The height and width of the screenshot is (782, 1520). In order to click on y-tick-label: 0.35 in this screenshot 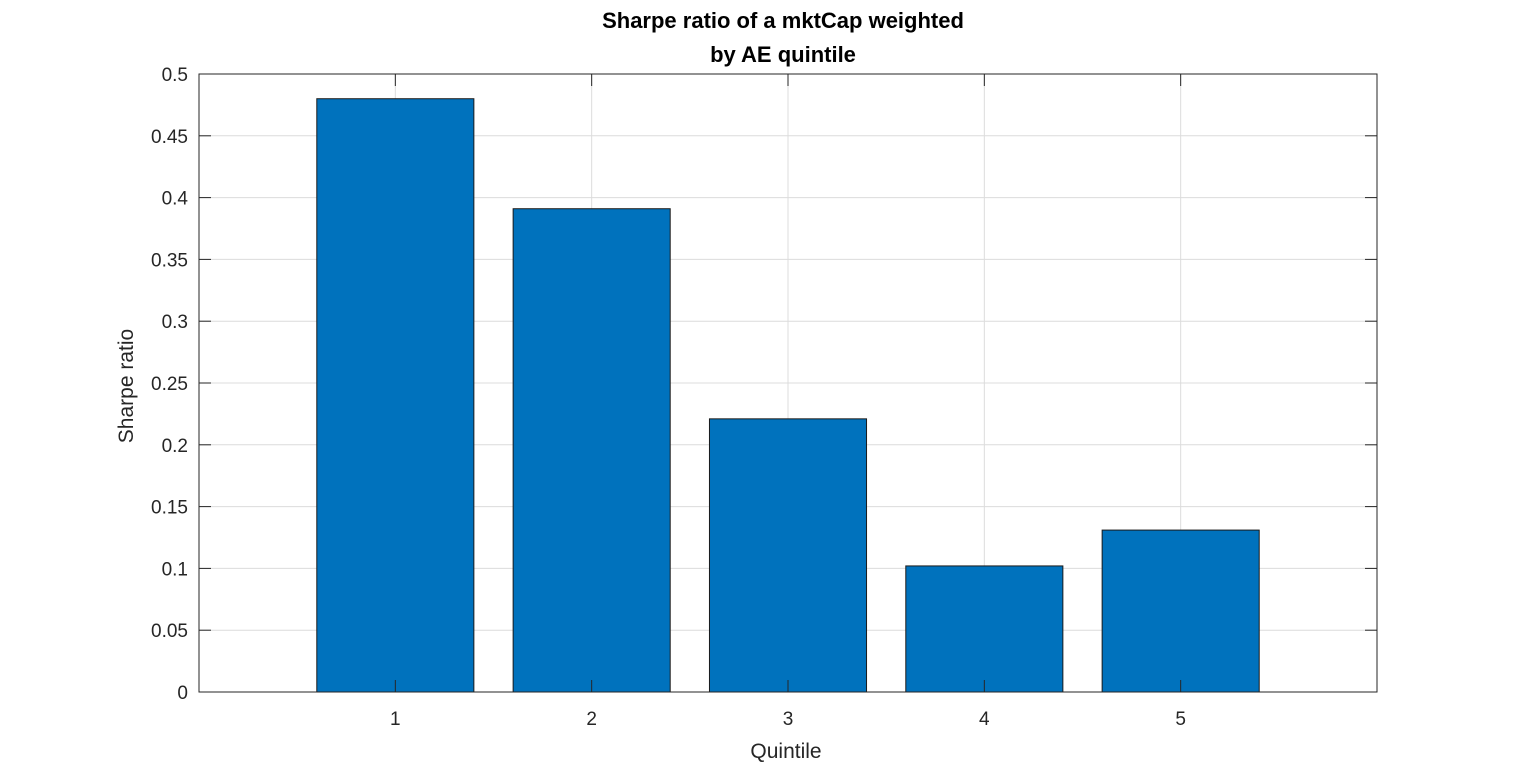, I will do `click(169, 260)`.